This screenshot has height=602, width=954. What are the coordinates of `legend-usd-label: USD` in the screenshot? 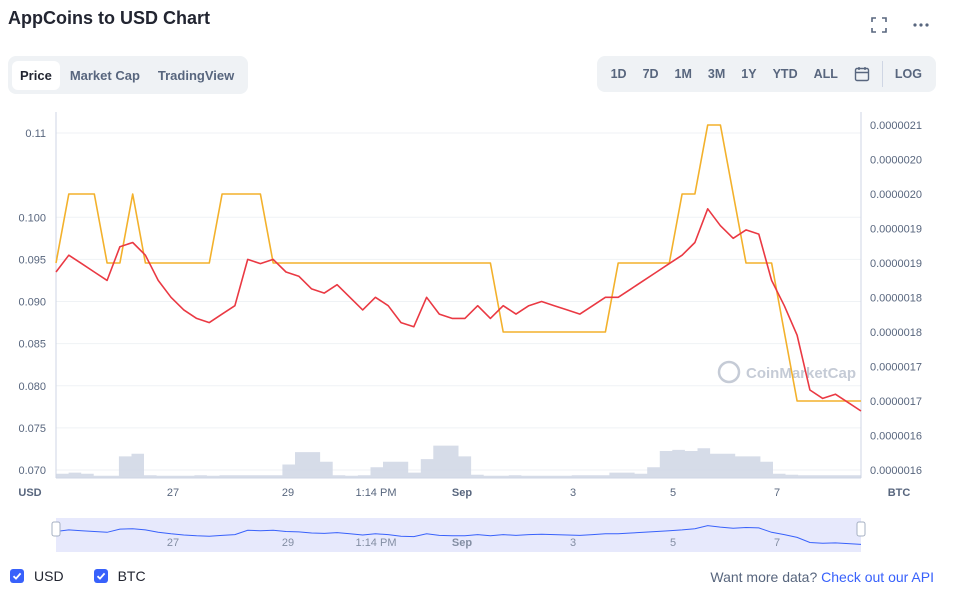 It's located at (49, 576).